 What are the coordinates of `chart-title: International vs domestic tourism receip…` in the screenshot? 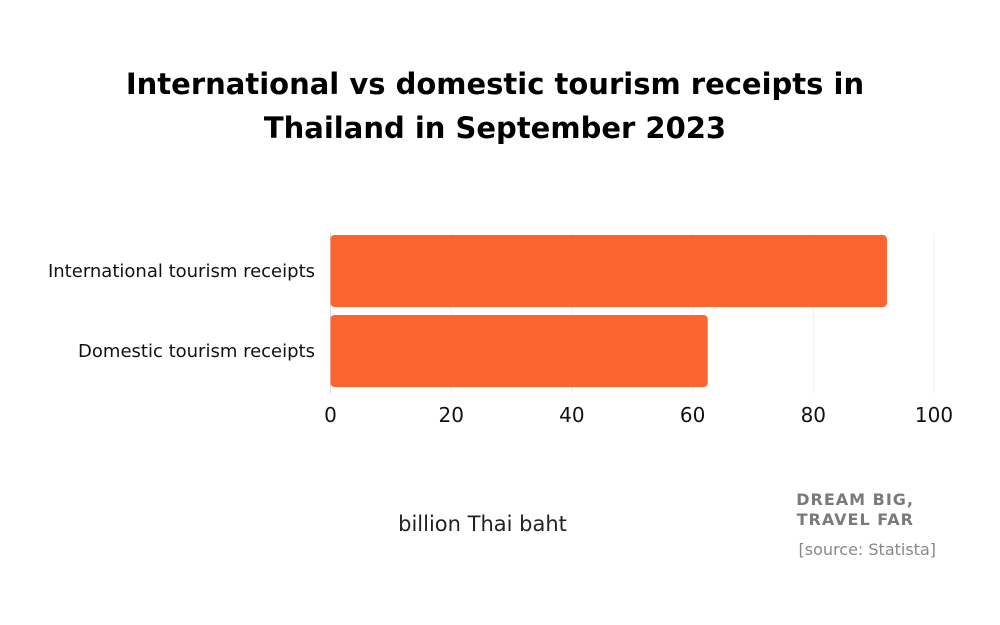 It's located at (495, 106).